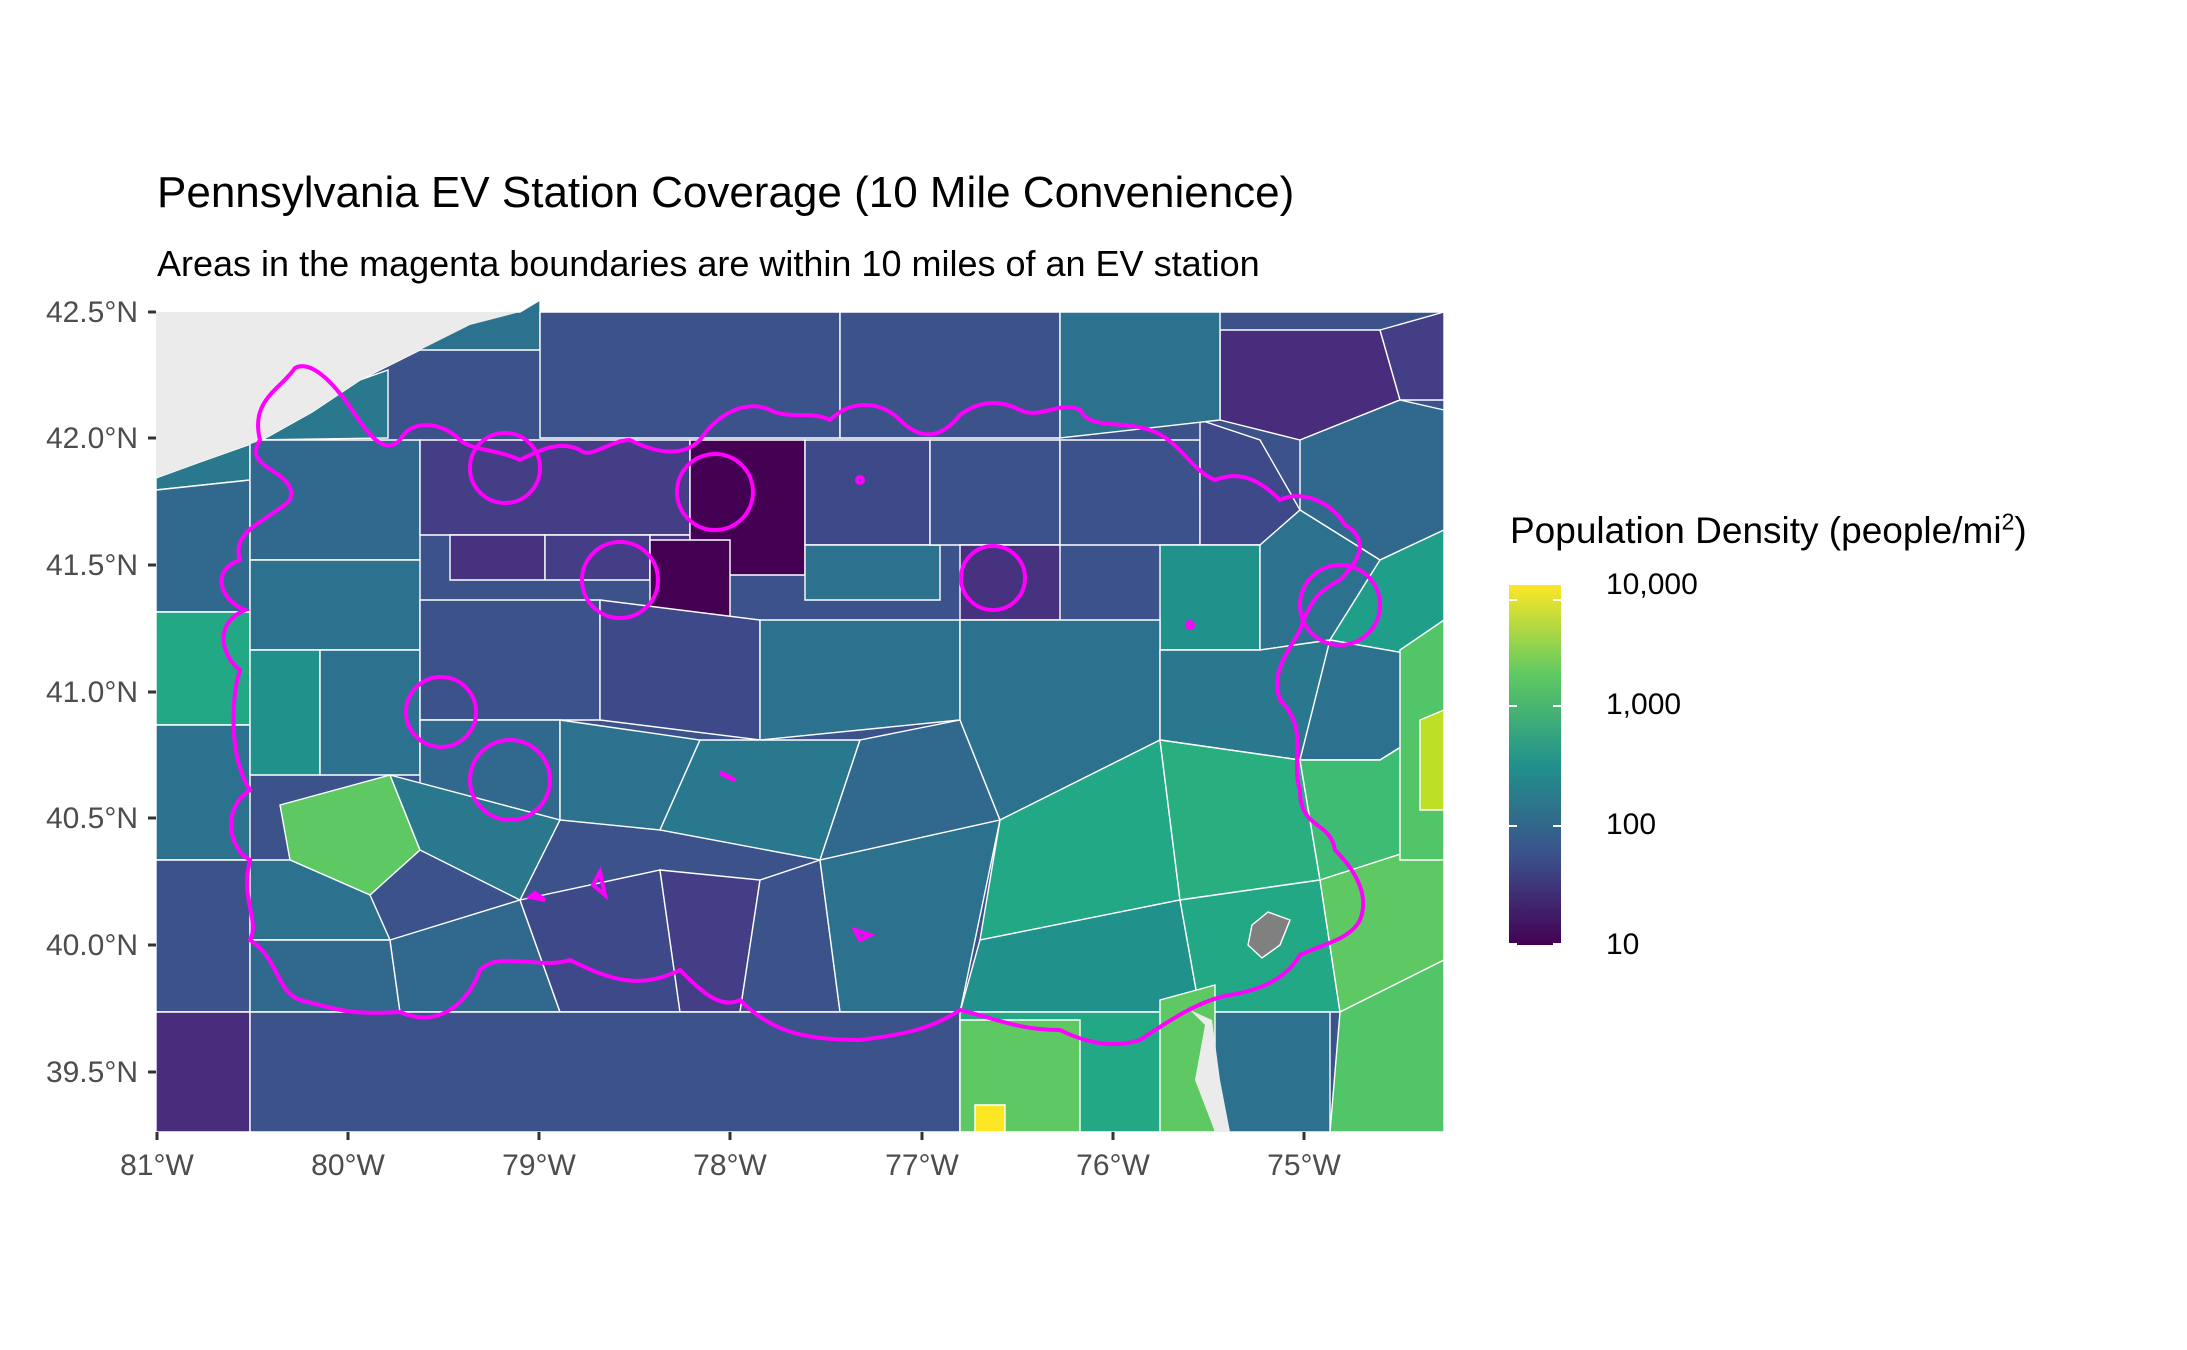 The height and width of the screenshot is (1350, 2187). What do you see at coordinates (92, 565) in the screenshot?
I see `lat-label: 41.5°N` at bounding box center [92, 565].